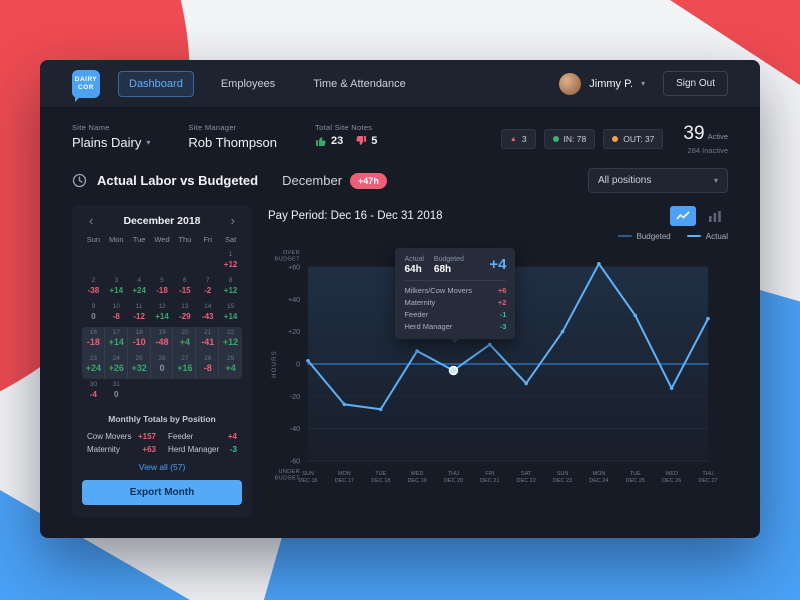 The image size is (800, 600). Describe the element at coordinates (344, 127) in the screenshot. I see `site-notes-label: Total Site Notes` at that location.